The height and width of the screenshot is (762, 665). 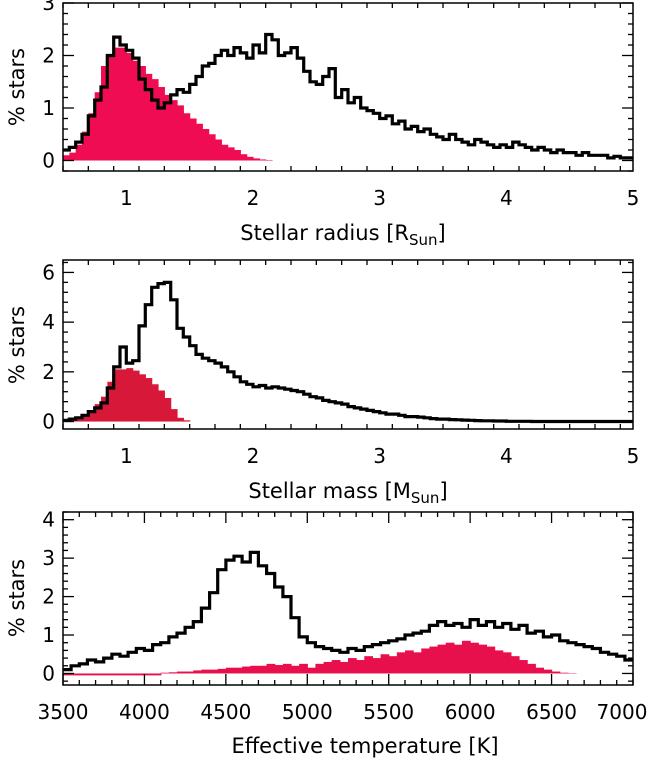 I want to click on x-tick-label: 5000, so click(x=307, y=712).